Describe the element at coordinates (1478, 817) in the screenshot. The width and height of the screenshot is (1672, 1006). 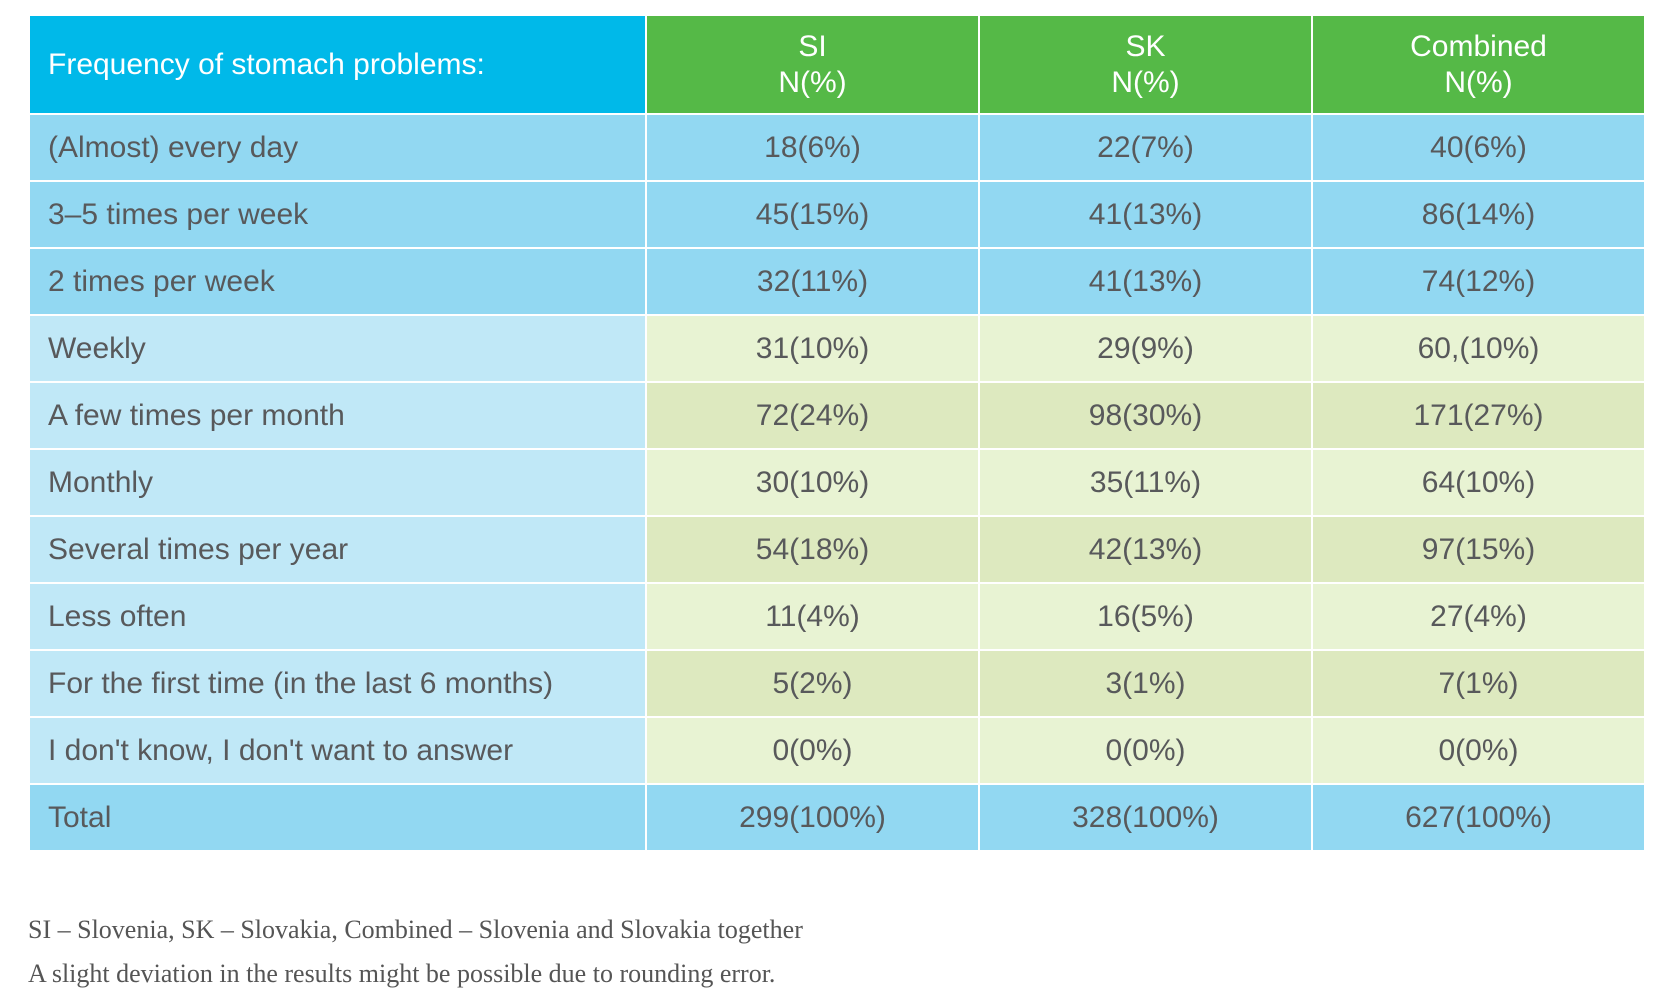
I see `cell-combined-total: 627(100%)` at that location.